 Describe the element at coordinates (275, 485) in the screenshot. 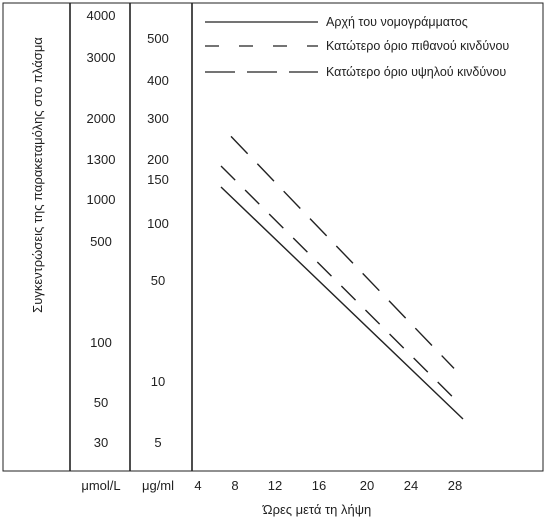

I see `x-tick-12: 12` at that location.